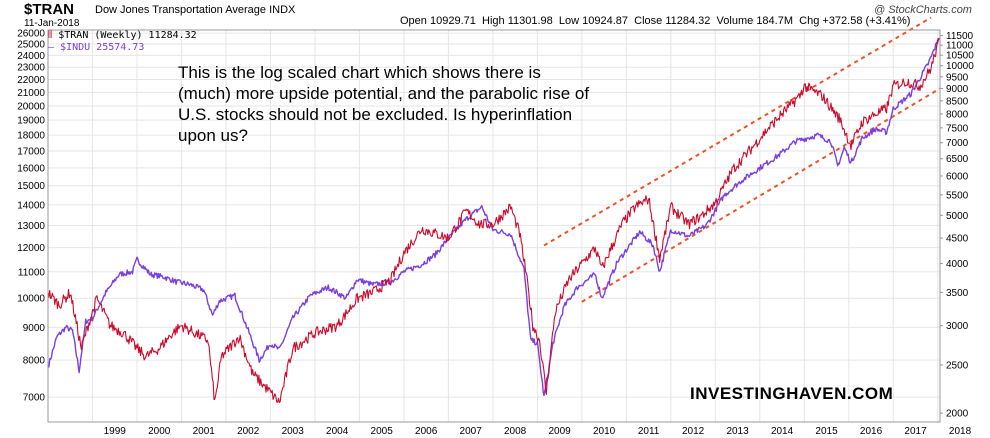  Describe the element at coordinates (471, 431) in the screenshot. I see `x-tick-label: 2007` at that location.